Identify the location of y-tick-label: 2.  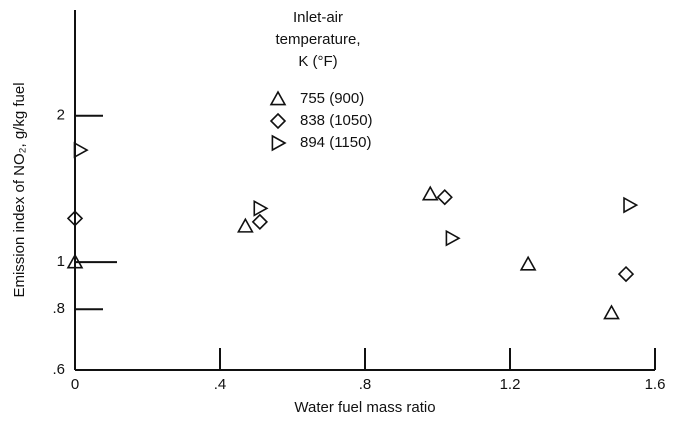
(61, 115).